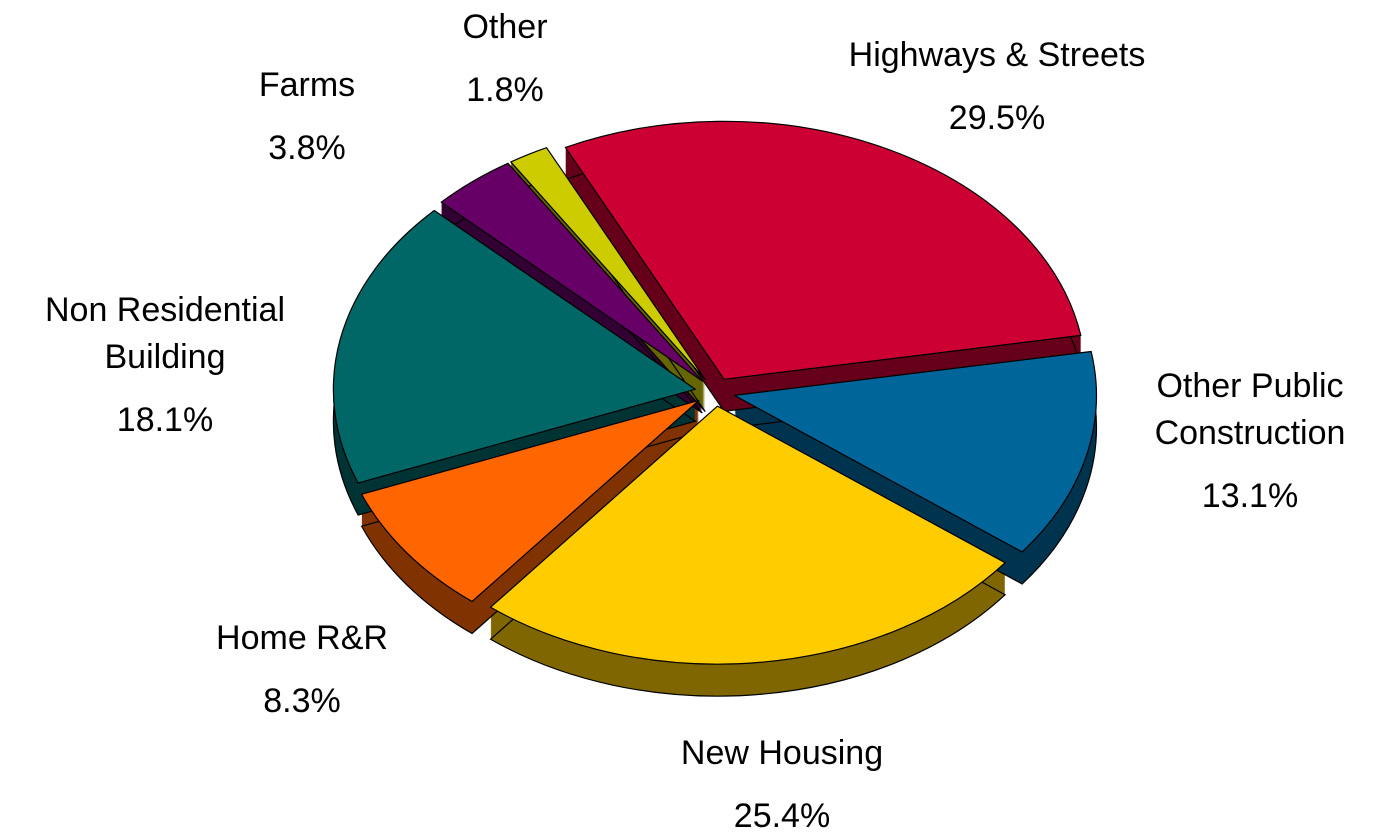 Image resolution: width=1383 pixels, height=833 pixels. I want to click on value-label: 13.1%, so click(1250, 496).